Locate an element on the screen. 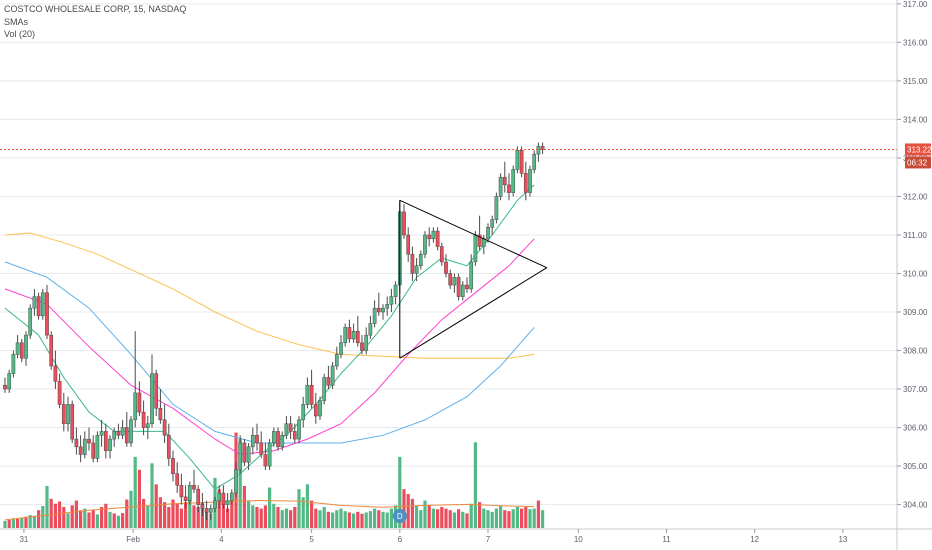  triangle-lower-line is located at coordinates (473, 313).